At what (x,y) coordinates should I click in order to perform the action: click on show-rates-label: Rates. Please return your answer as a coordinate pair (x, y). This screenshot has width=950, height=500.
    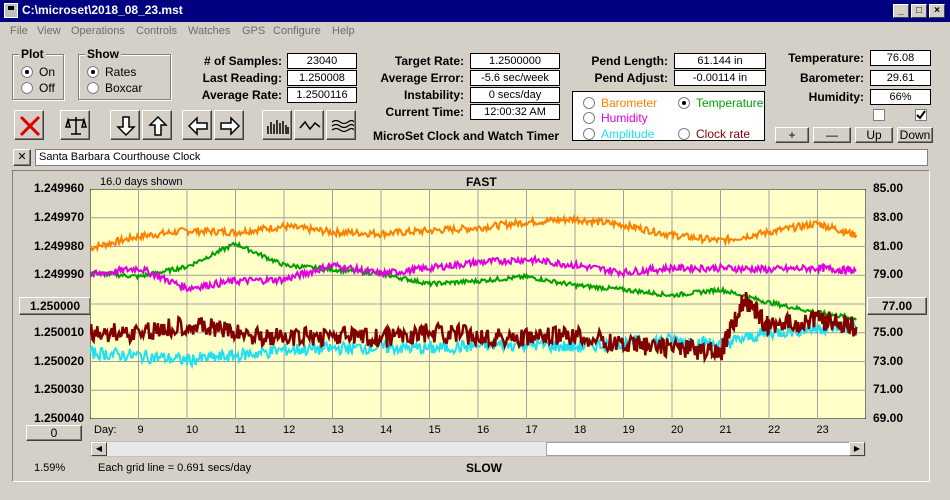
    Looking at the image, I should click on (121, 72).